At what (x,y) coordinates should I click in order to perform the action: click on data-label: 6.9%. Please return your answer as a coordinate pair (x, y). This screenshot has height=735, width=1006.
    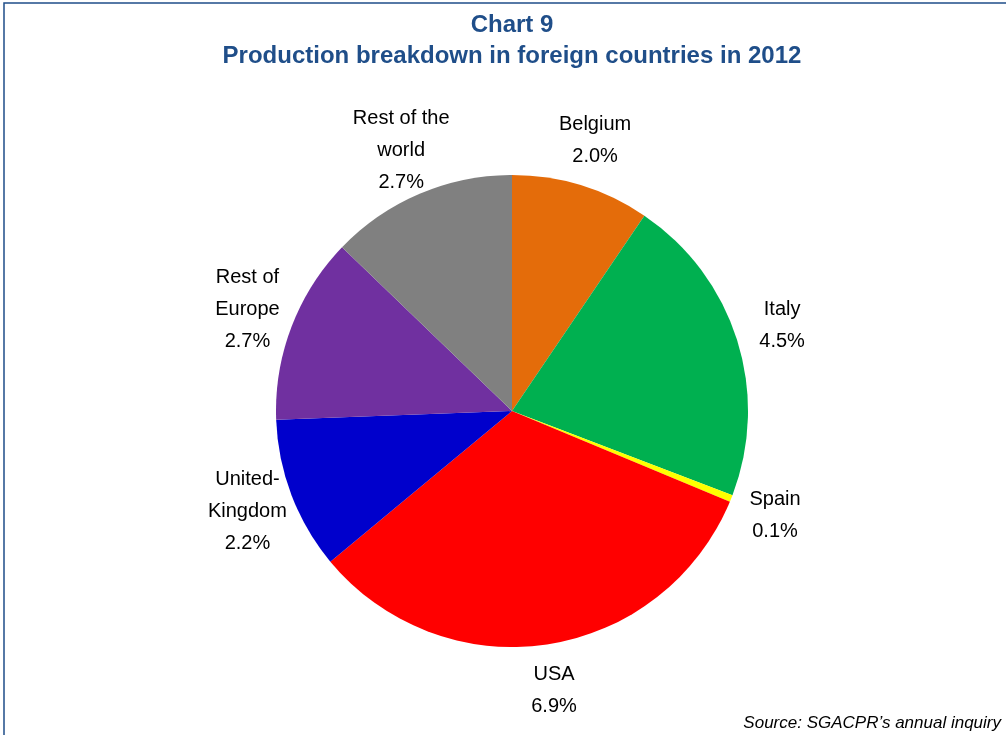
    Looking at the image, I should click on (554, 705).